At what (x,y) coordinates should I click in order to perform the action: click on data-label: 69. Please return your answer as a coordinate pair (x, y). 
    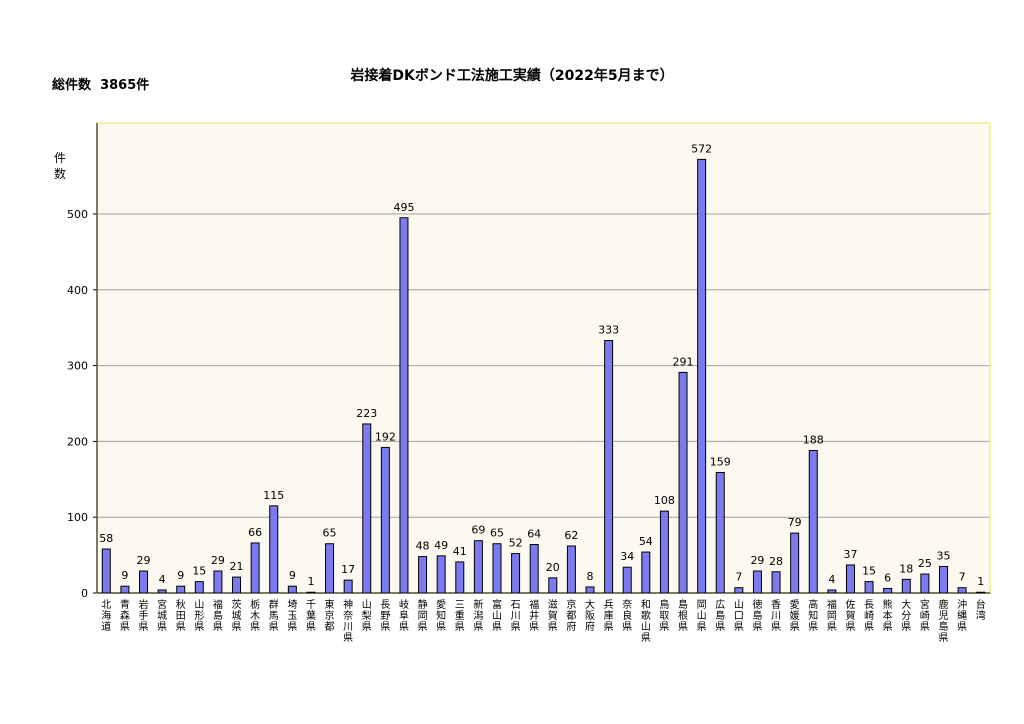
    Looking at the image, I should click on (478, 530).